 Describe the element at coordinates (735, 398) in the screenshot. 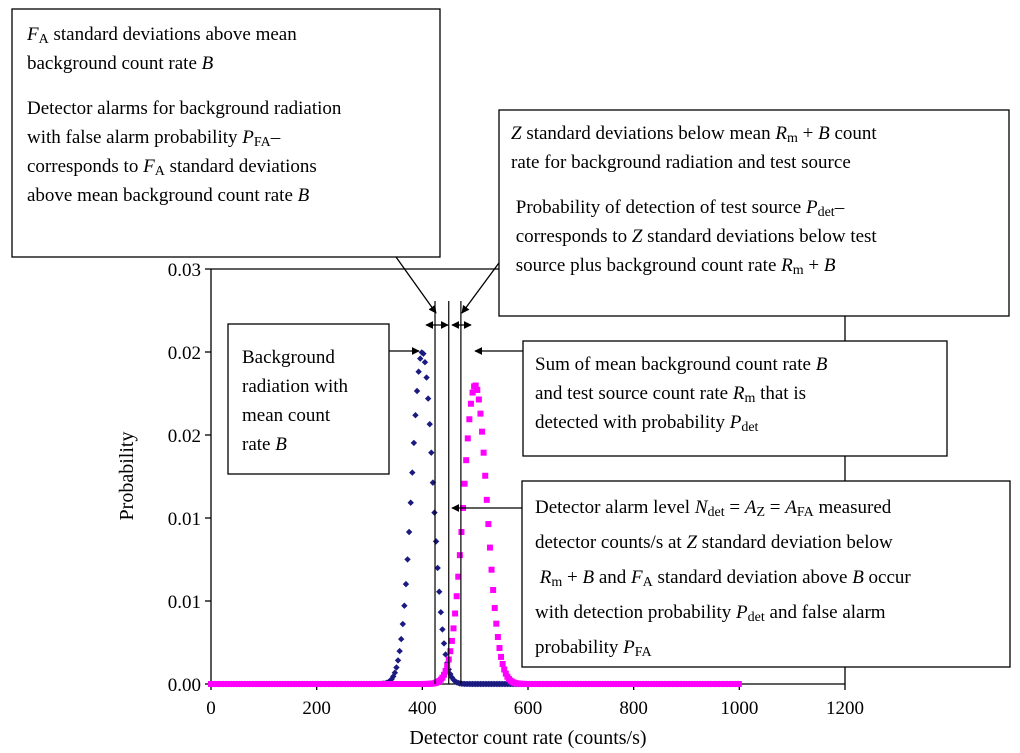

I see `sum-annotation-box` at that location.